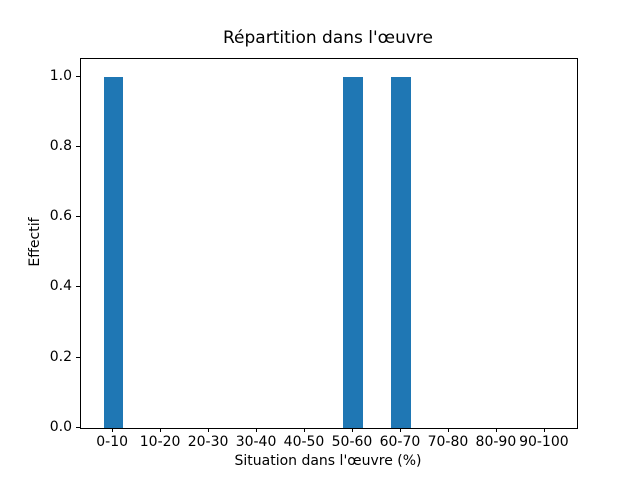 This screenshot has width=640, height=480. I want to click on x-tick-label: 10-20, so click(160, 442).